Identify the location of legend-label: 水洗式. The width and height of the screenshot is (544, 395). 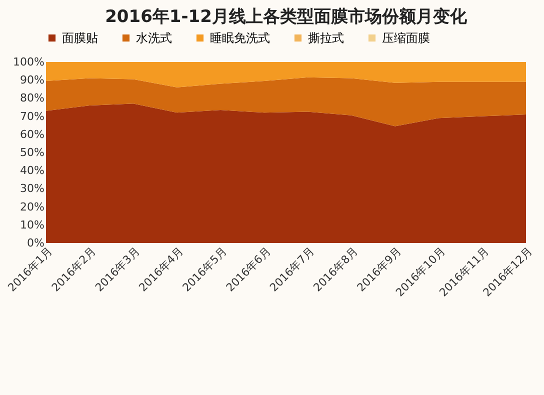
(154, 38).